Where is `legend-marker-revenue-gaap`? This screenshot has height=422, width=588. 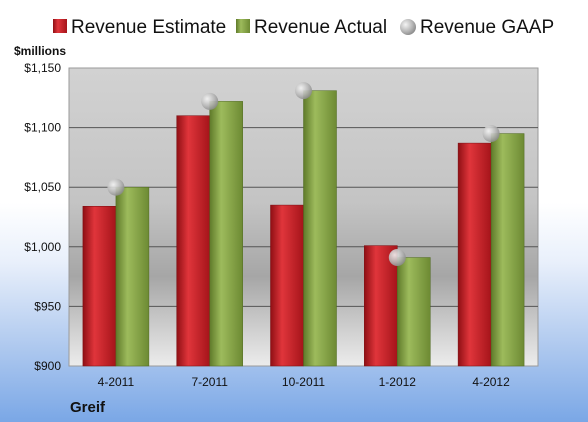
legend-marker-revenue-gaap is located at coordinates (408, 27).